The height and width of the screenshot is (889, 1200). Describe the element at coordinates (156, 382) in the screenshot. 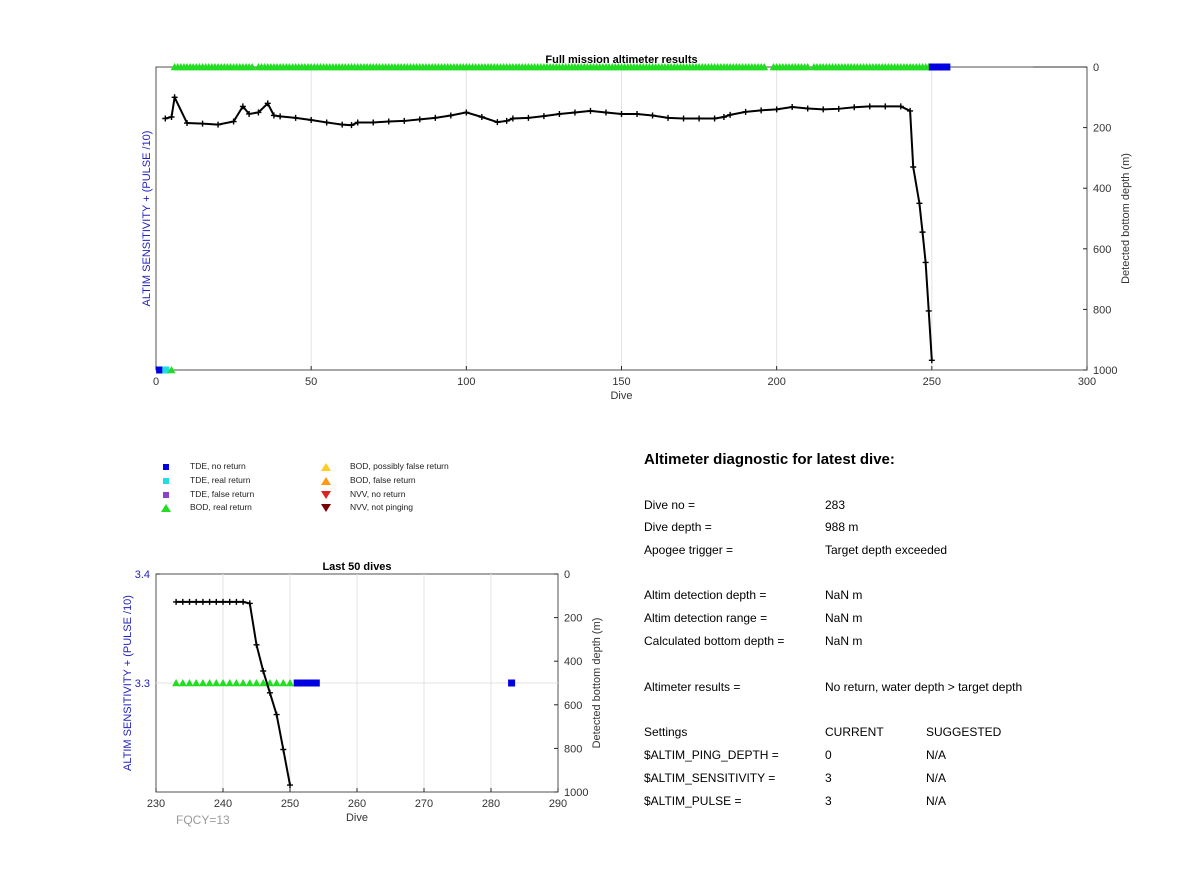

I see `x-tick-label: 0` at that location.